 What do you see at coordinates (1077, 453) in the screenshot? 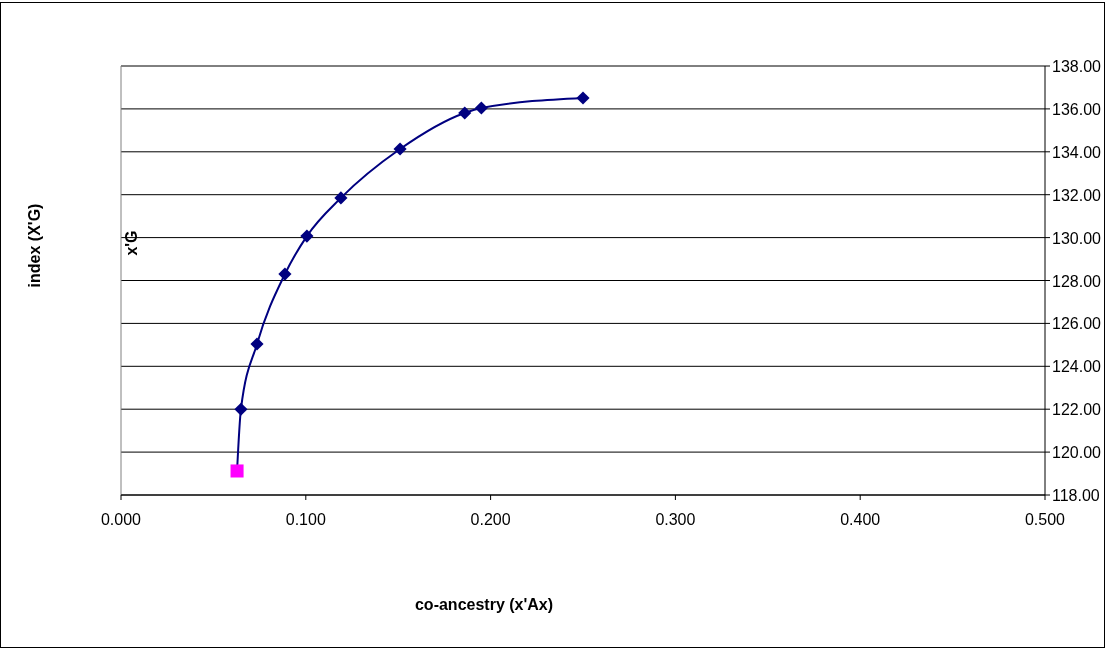
I see `y-tick-label: 120.00` at bounding box center [1077, 453].